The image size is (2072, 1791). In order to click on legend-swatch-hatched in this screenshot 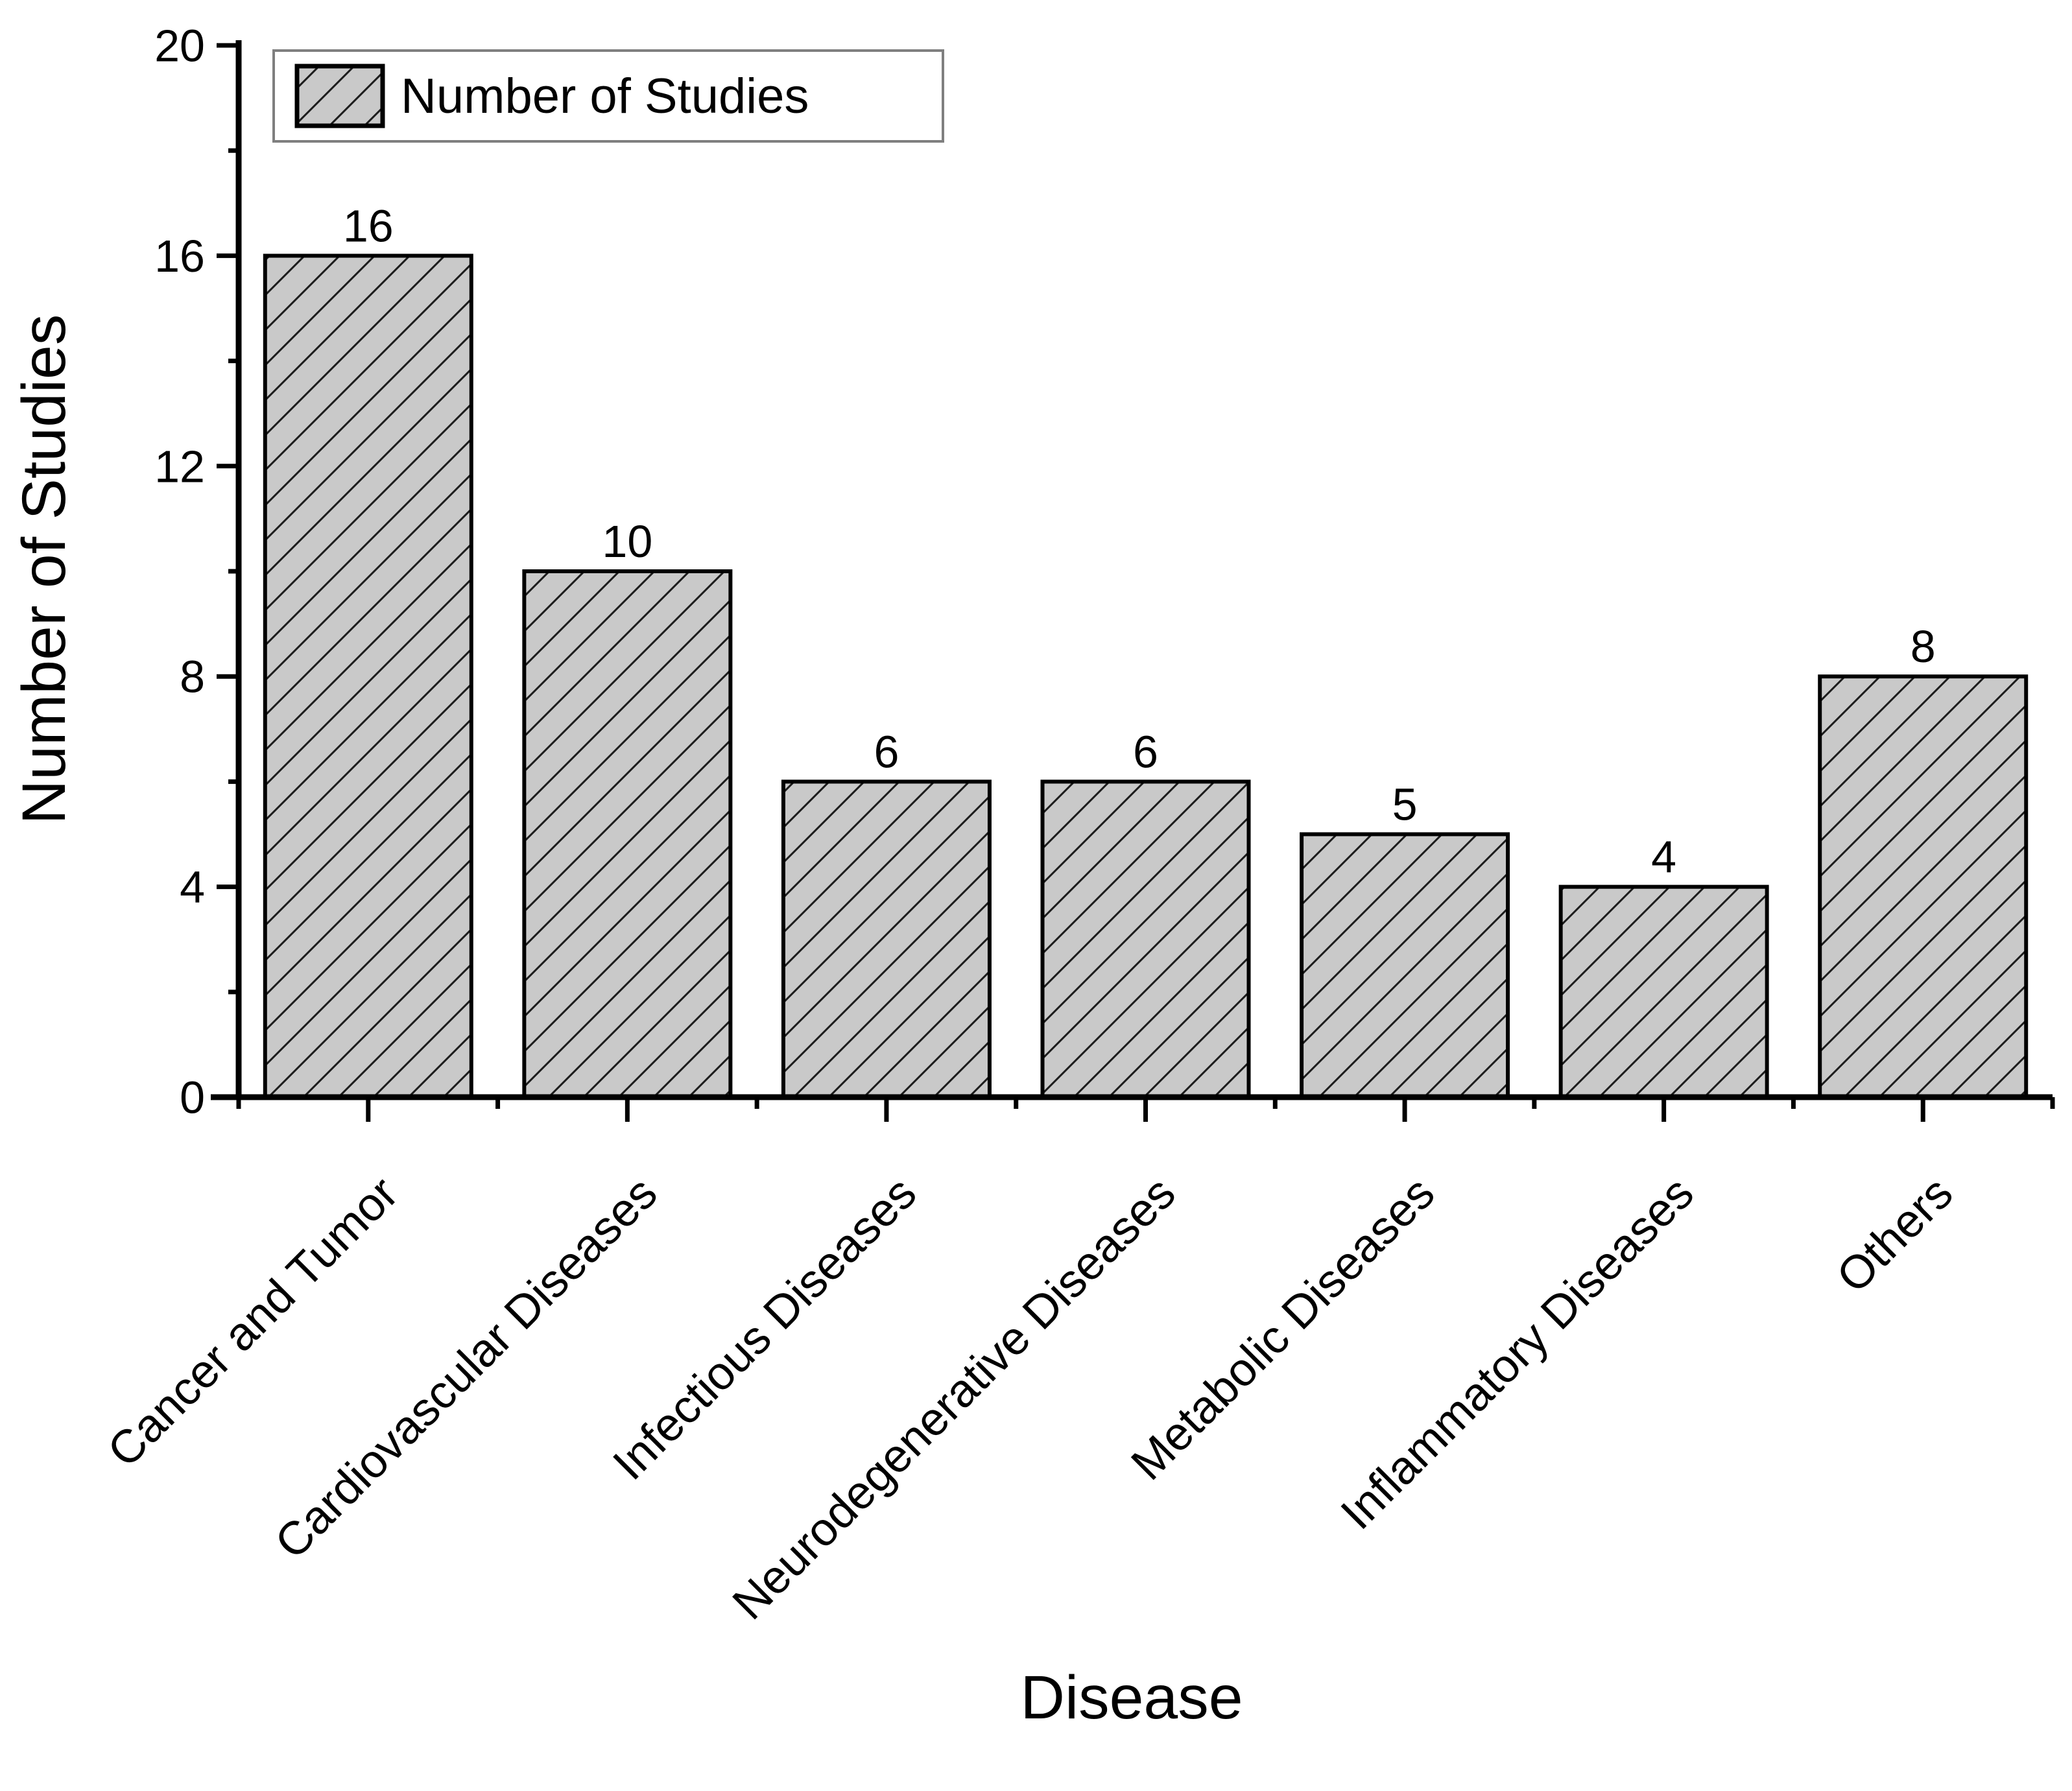, I will do `click(340, 96)`.